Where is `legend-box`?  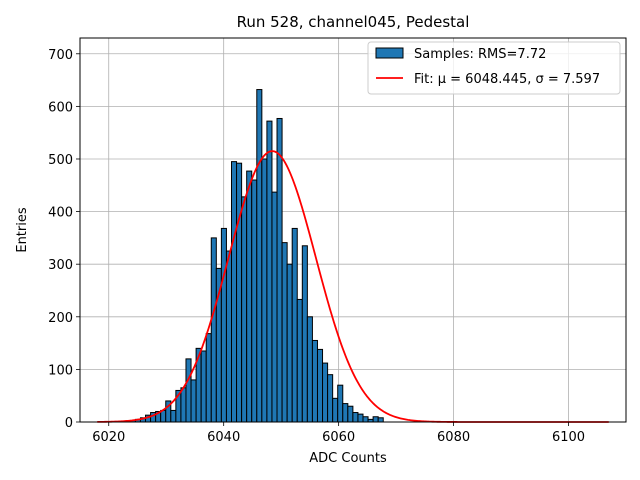 legend-box is located at coordinates (494, 68).